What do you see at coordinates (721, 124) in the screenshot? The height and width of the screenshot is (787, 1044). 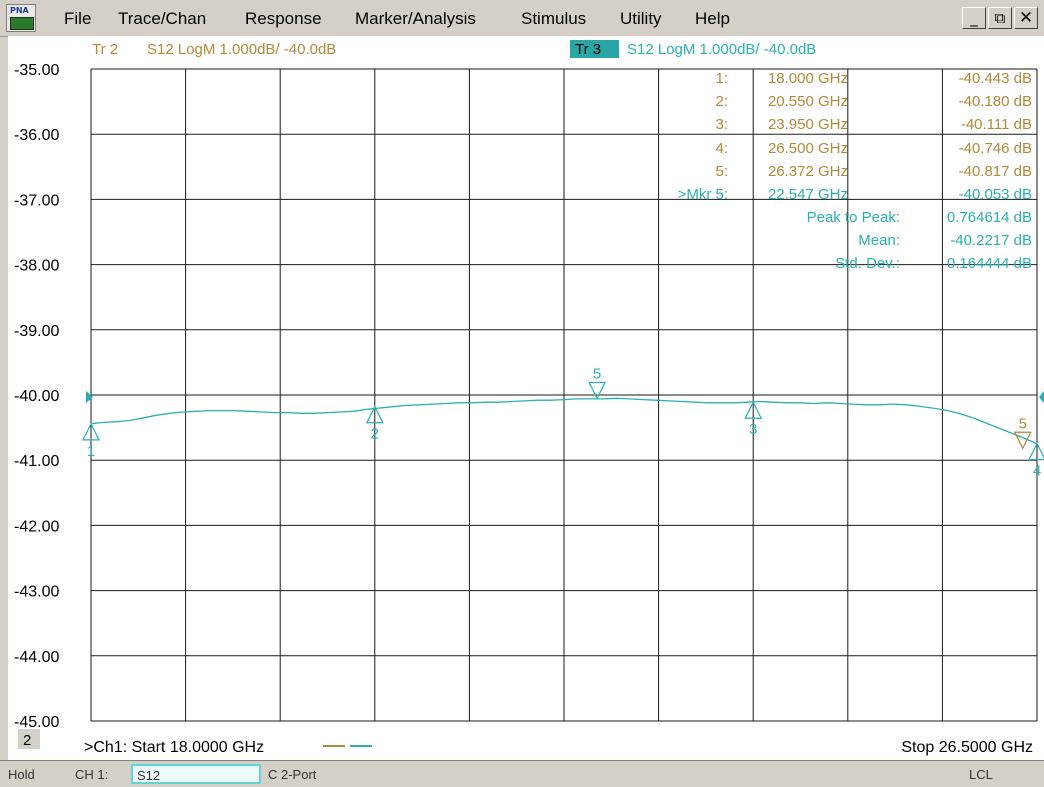 I see `marker-name: 3:` at bounding box center [721, 124].